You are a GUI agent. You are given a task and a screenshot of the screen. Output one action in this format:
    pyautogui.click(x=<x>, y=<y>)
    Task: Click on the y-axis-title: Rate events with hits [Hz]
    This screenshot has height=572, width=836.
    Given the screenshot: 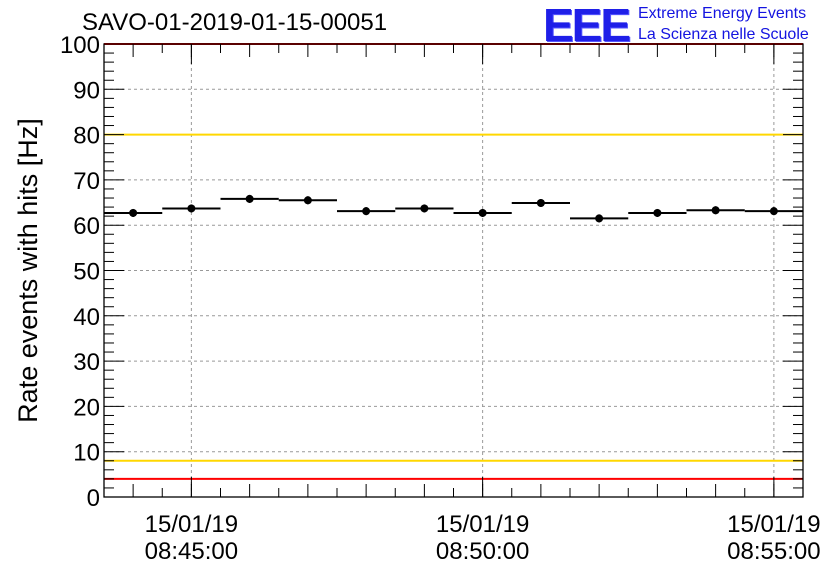 What is the action you would take?
    pyautogui.click(x=28, y=270)
    